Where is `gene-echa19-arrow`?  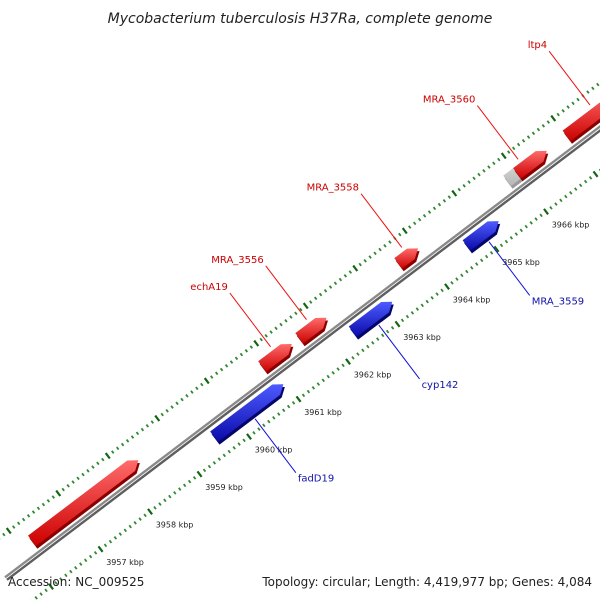
gene-echa19-arrow is located at coordinates (275, 357).